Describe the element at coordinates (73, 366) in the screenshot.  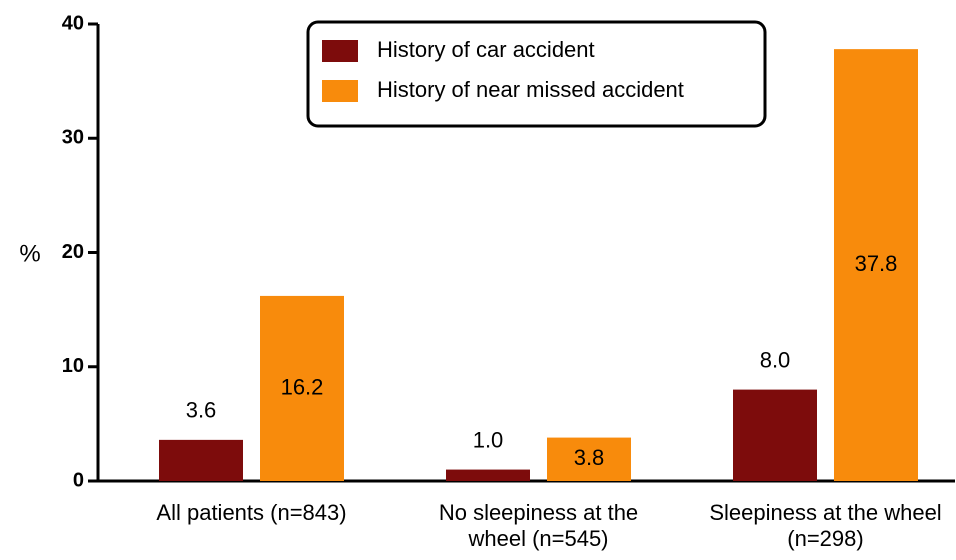
I see `y-tick-label: 10` at that location.